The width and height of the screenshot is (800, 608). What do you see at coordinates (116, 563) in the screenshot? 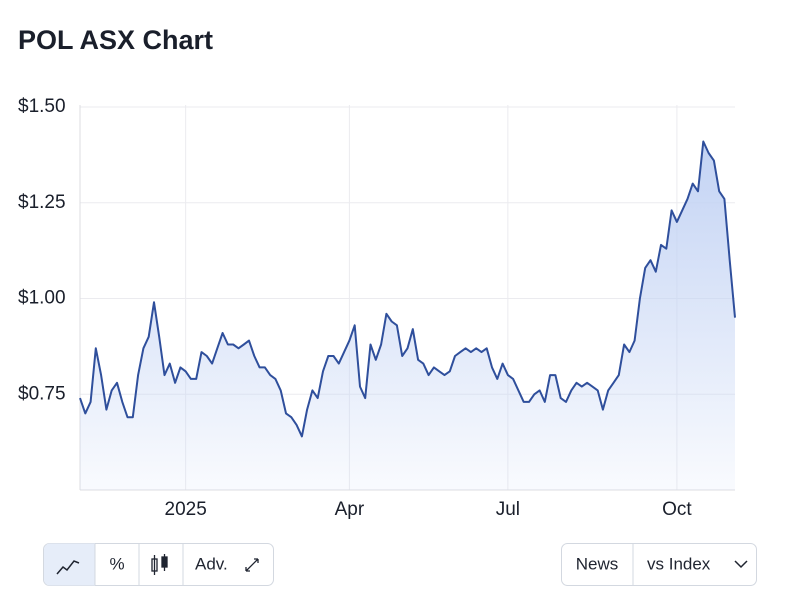
I see `percent-button: %` at bounding box center [116, 563].